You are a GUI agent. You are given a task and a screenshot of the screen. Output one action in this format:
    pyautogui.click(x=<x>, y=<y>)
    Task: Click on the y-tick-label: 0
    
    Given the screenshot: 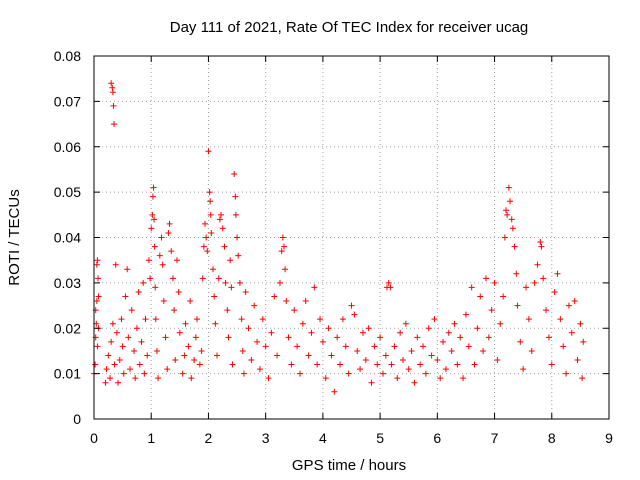 What is the action you would take?
    pyautogui.click(x=77, y=419)
    